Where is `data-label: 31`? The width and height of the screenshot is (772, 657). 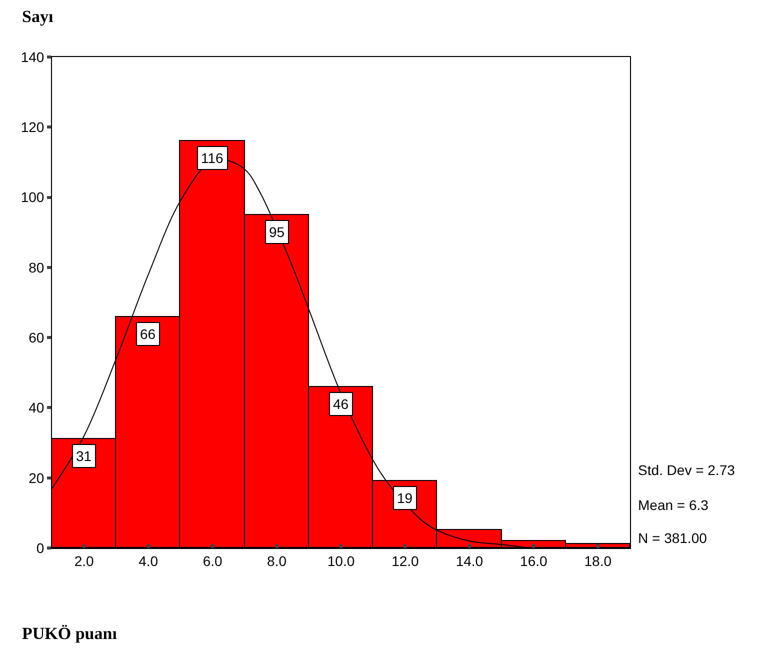
data-label: 31 is located at coordinates (84, 456).